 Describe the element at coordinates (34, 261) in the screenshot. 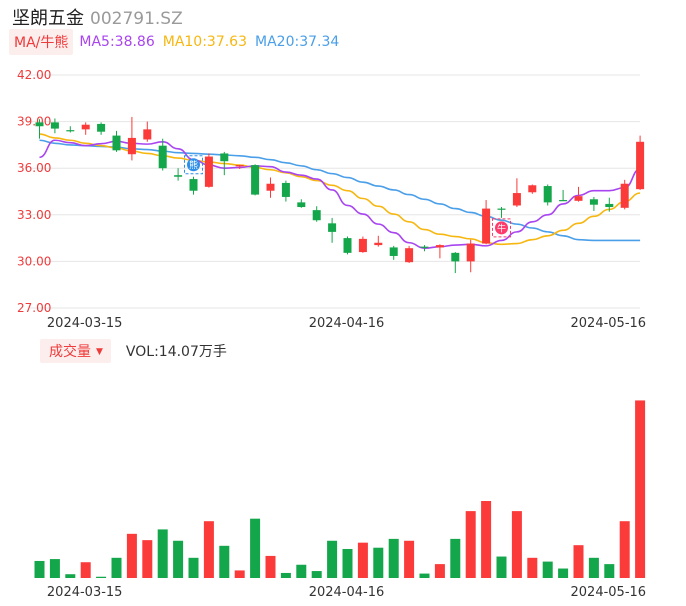

I see `y-tick-label: 30.00` at that location.